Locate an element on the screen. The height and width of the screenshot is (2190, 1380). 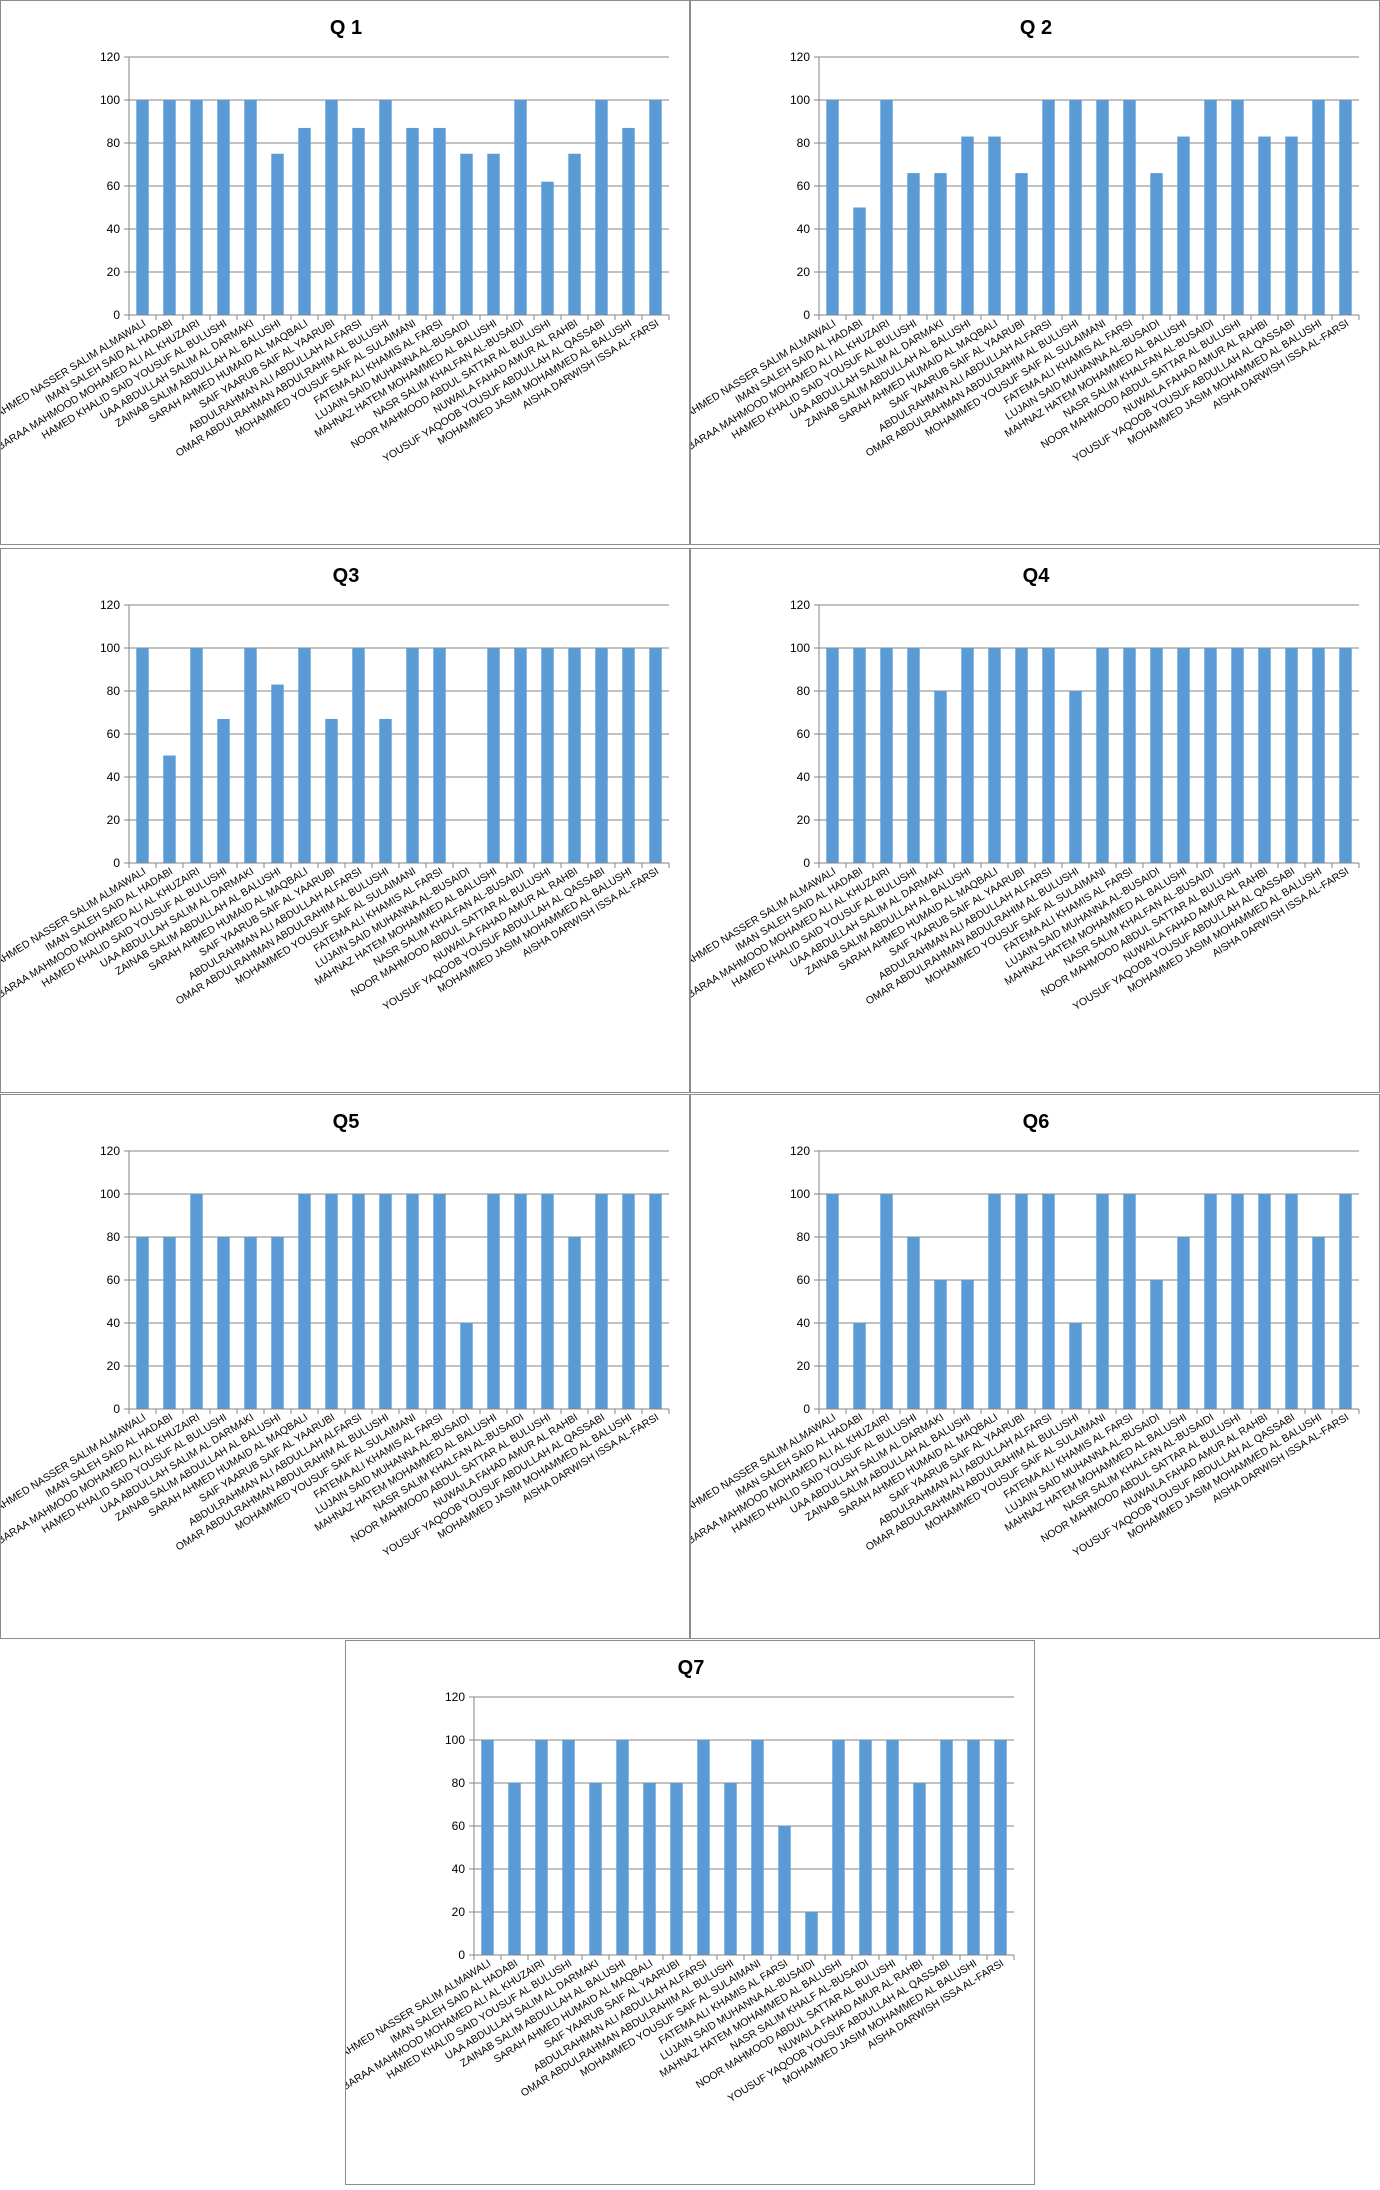
chart-title: Q4 is located at coordinates (1037, 576).